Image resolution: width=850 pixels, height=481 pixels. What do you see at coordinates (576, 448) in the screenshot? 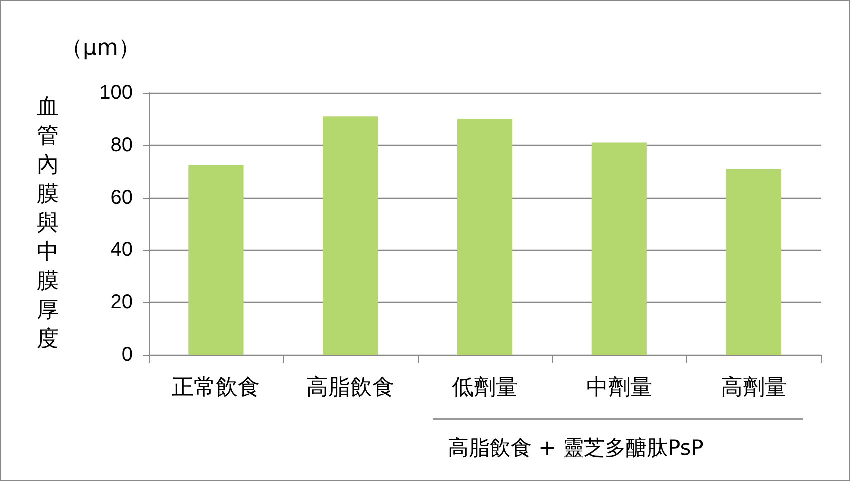
I see `text: 高脂飲食 + 靈芝多醣肽PsP` at bounding box center [576, 448].